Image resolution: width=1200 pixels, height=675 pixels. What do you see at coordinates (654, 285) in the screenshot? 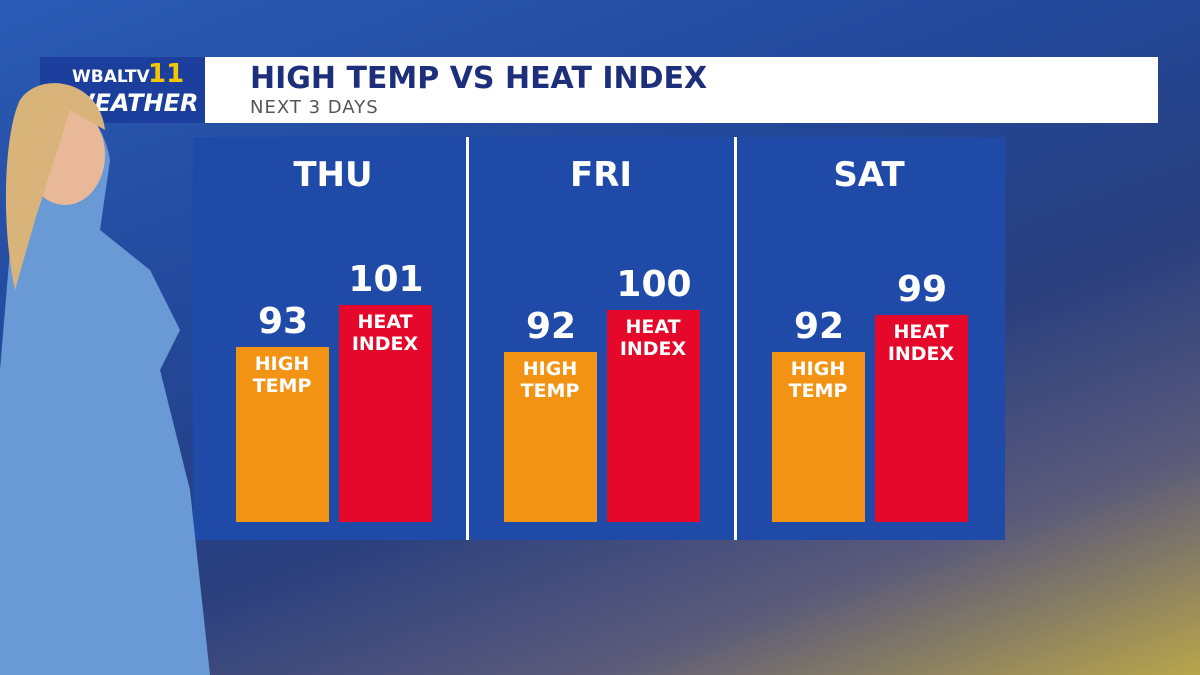
I see `value-label: 100` at bounding box center [654, 285].